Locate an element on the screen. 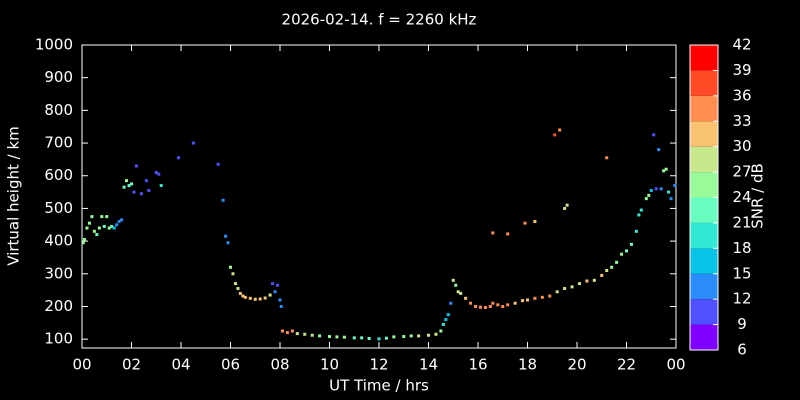 Image resolution: width=800 pixels, height=400 pixels. chart-title: 2026-02-14. f = 2260 kHz is located at coordinates (379, 20).